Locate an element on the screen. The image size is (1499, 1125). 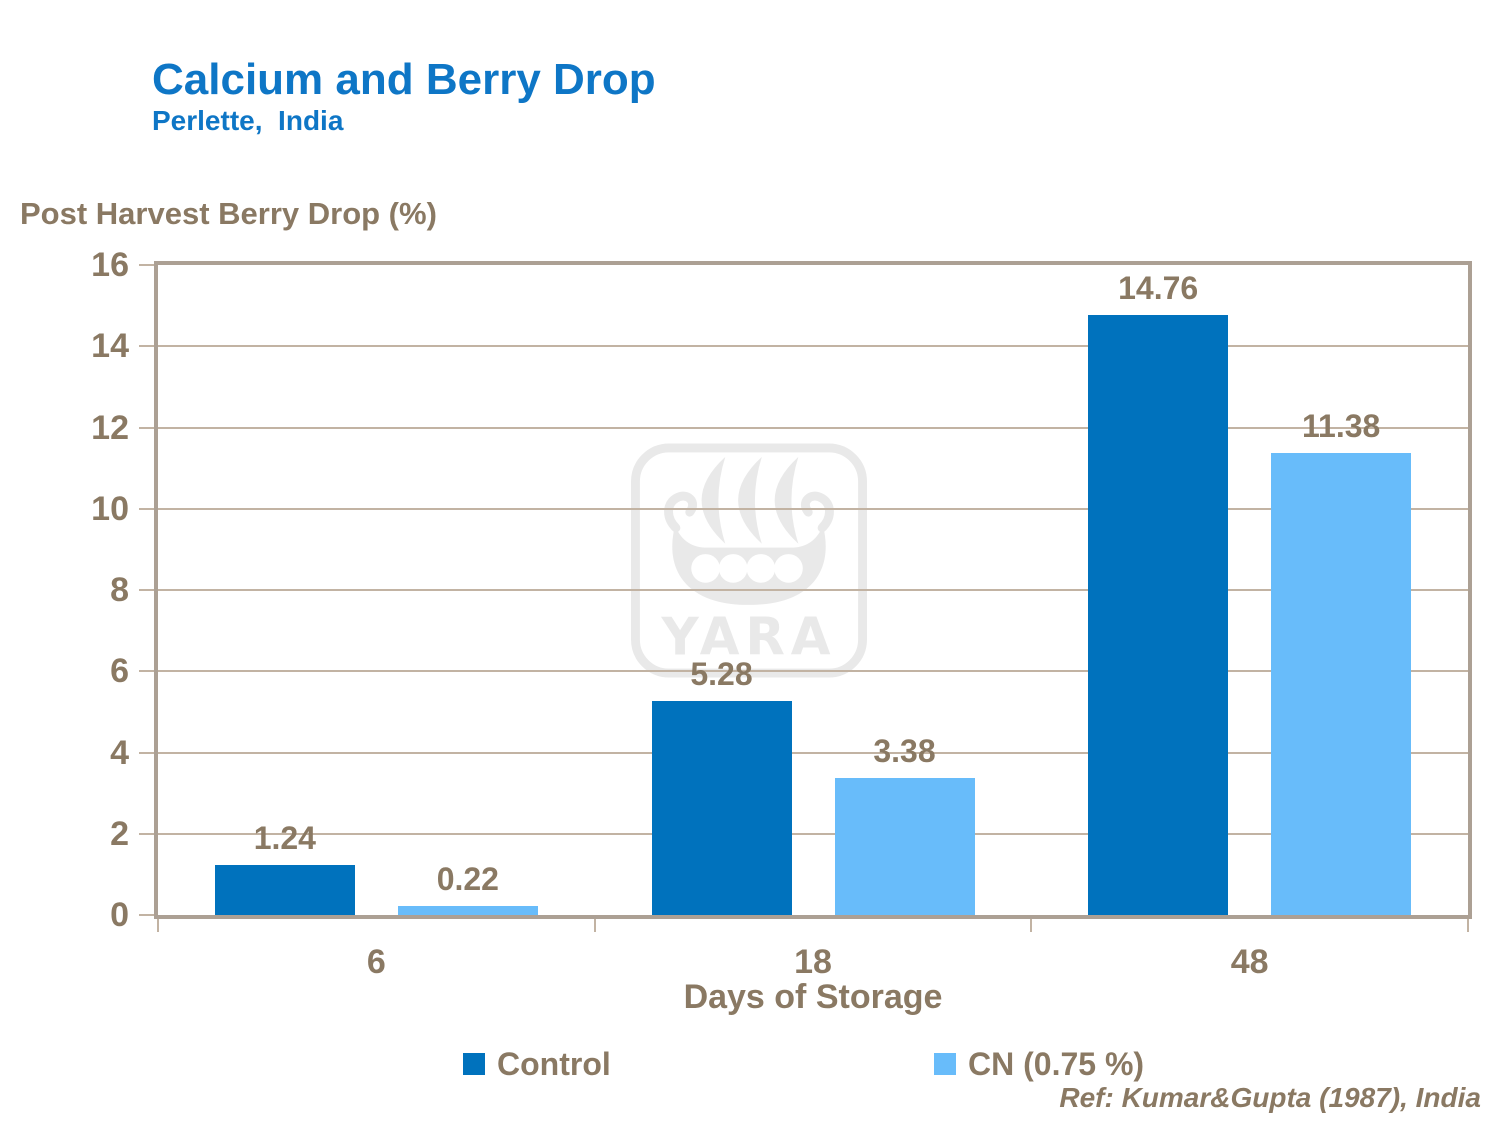
y-tick-label-8: 8 is located at coordinates (119, 590).